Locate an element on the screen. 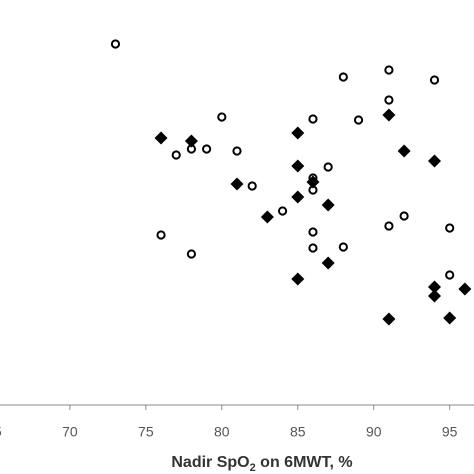 The height and width of the screenshot is (474, 474). x-tick-label: 70 is located at coordinates (70, 432).